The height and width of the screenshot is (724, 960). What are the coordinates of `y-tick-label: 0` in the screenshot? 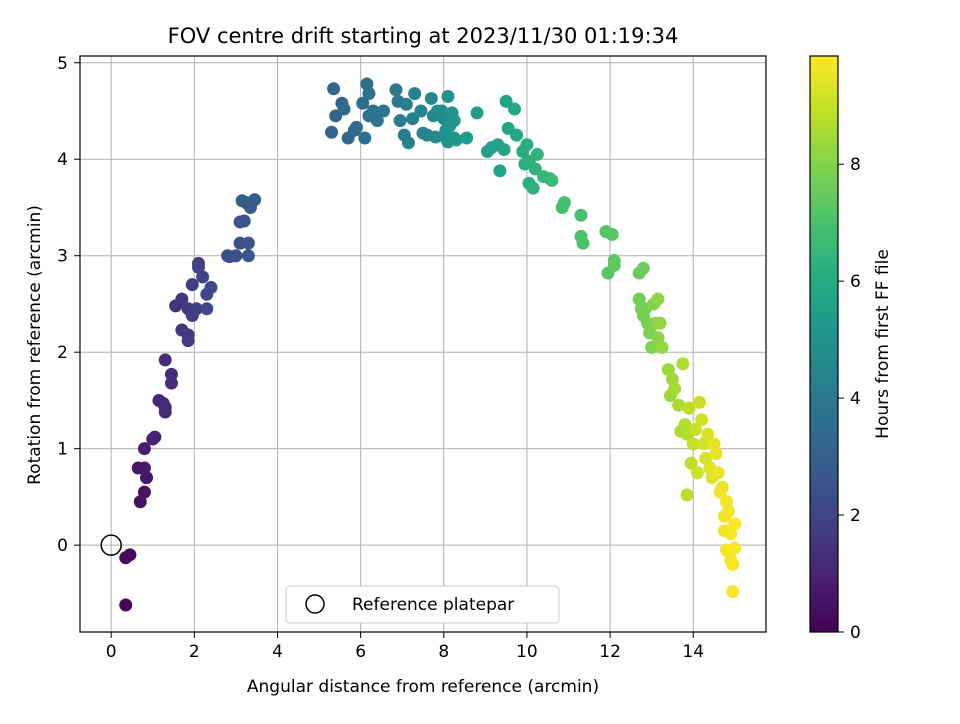 It's located at (62, 546).